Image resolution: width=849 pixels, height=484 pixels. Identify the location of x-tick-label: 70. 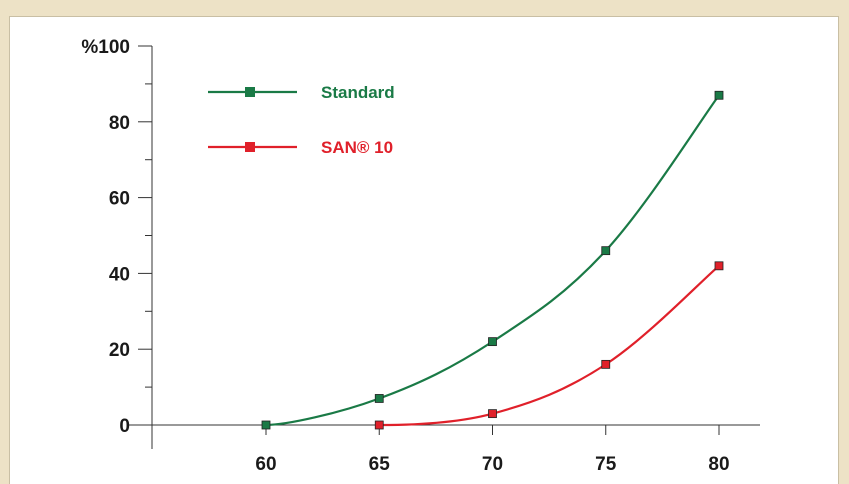
(492, 464).